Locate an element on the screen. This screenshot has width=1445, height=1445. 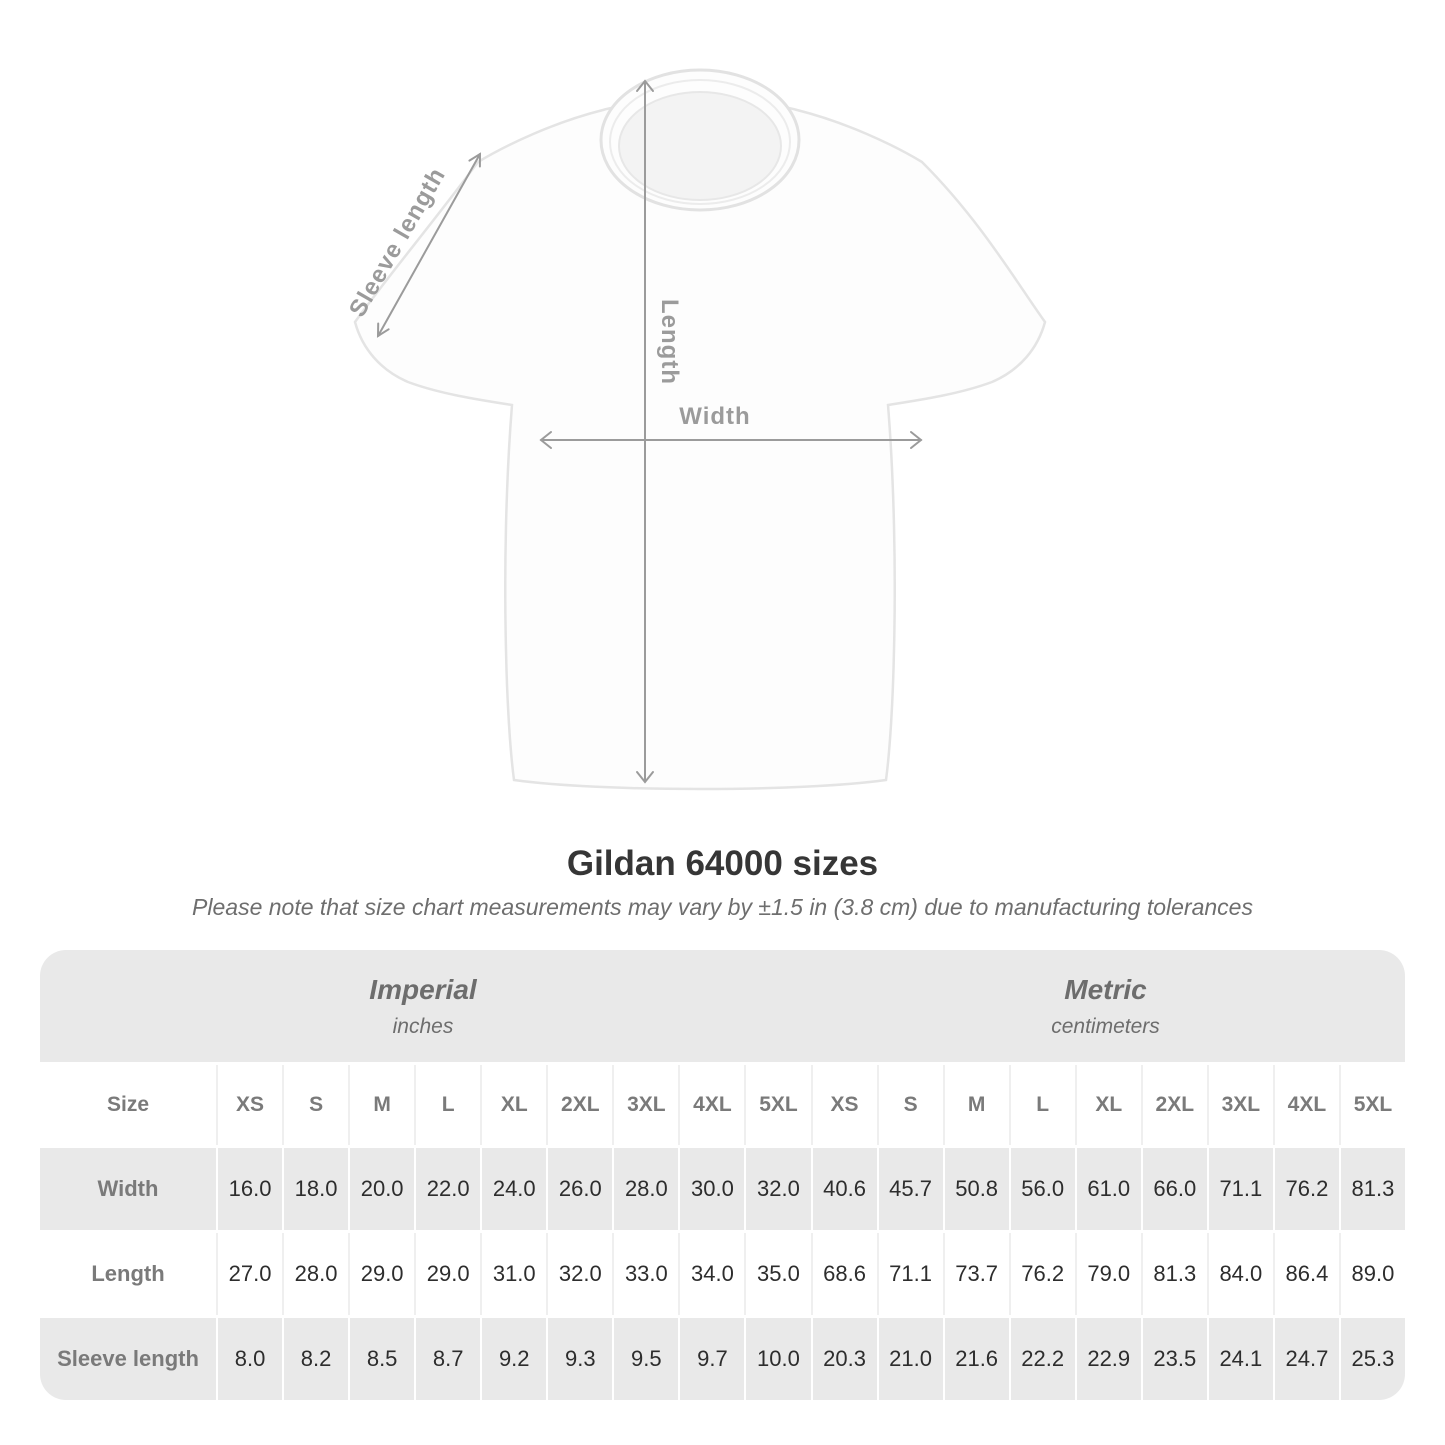
value-cell: 73.7 is located at coordinates (976, 1274).